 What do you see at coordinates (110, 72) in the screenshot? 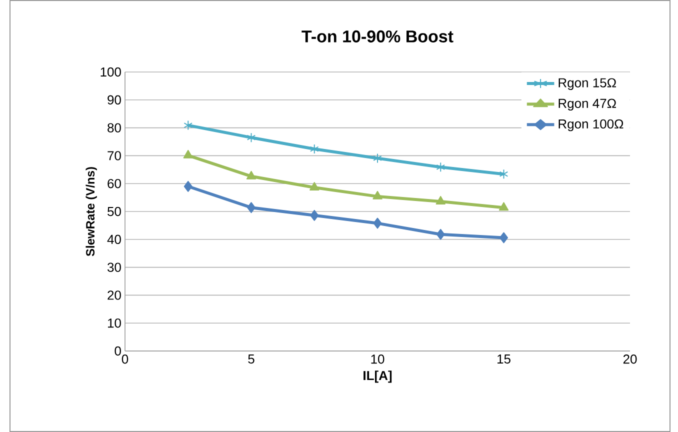
I see `y-tick-label: 100` at bounding box center [110, 72].